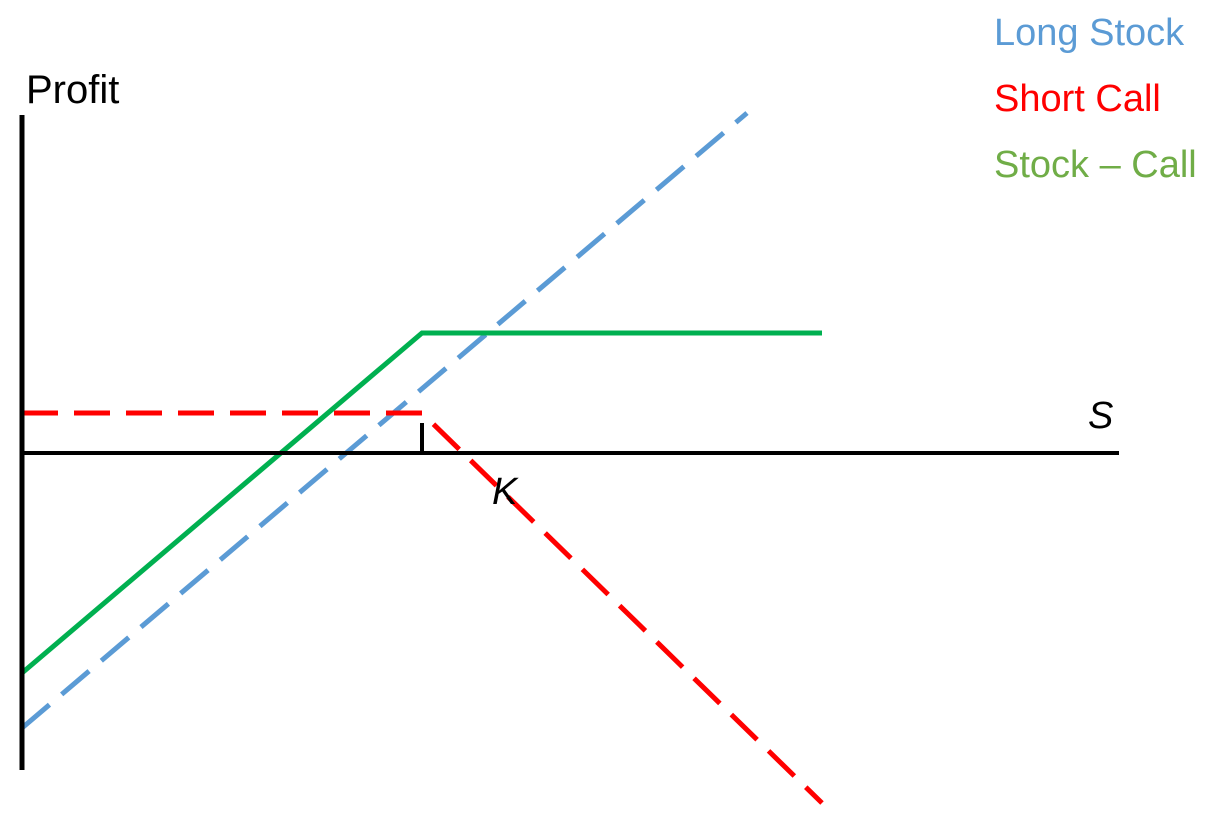  I want to click on legend: Long Stock Short Call Stock – Call, so click(1095, 113).